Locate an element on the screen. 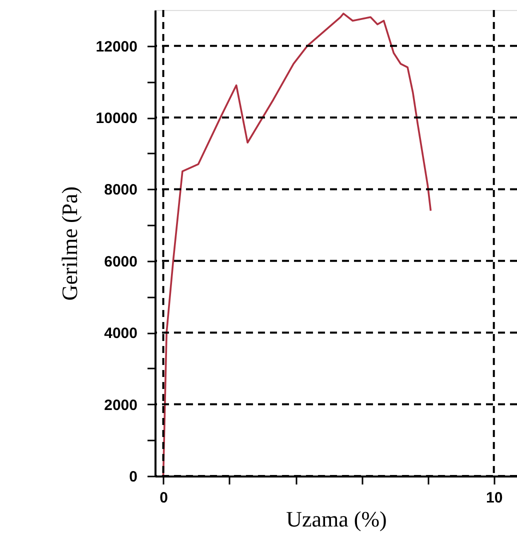 This screenshot has height=559, width=517. x-tick-label: 10 is located at coordinates (494, 498).